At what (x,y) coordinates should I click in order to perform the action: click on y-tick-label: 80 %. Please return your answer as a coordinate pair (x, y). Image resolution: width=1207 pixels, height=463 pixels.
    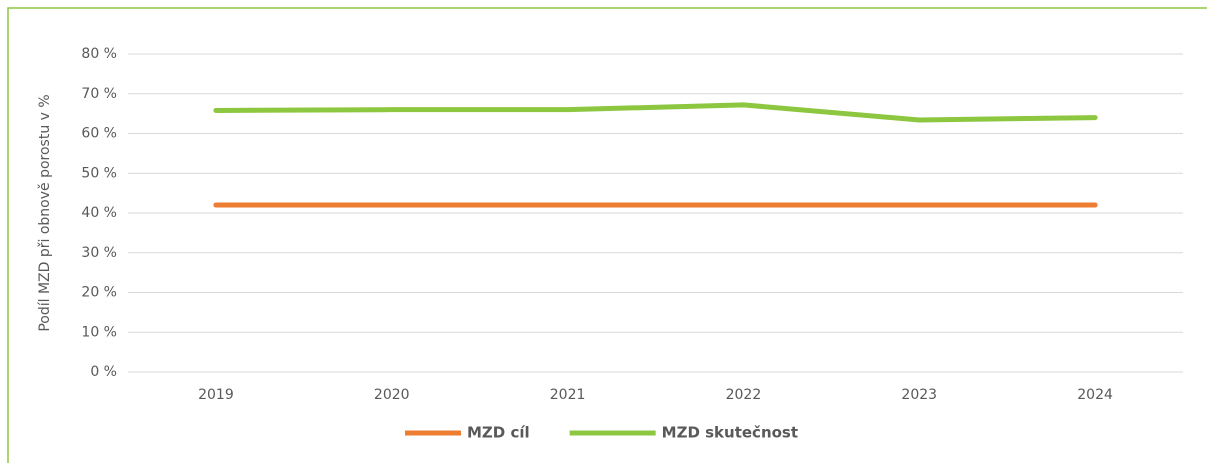
    Looking at the image, I should click on (99, 54).